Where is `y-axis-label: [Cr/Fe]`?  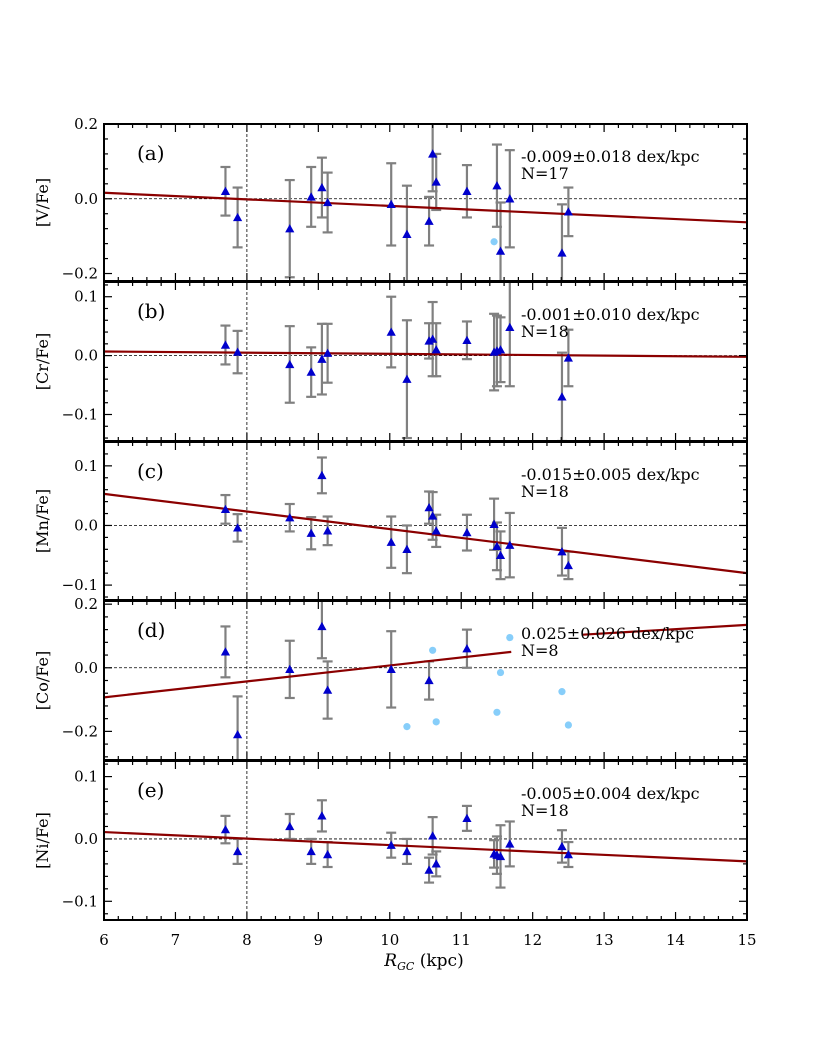 y-axis-label: [Cr/Fe] is located at coordinates (42, 361).